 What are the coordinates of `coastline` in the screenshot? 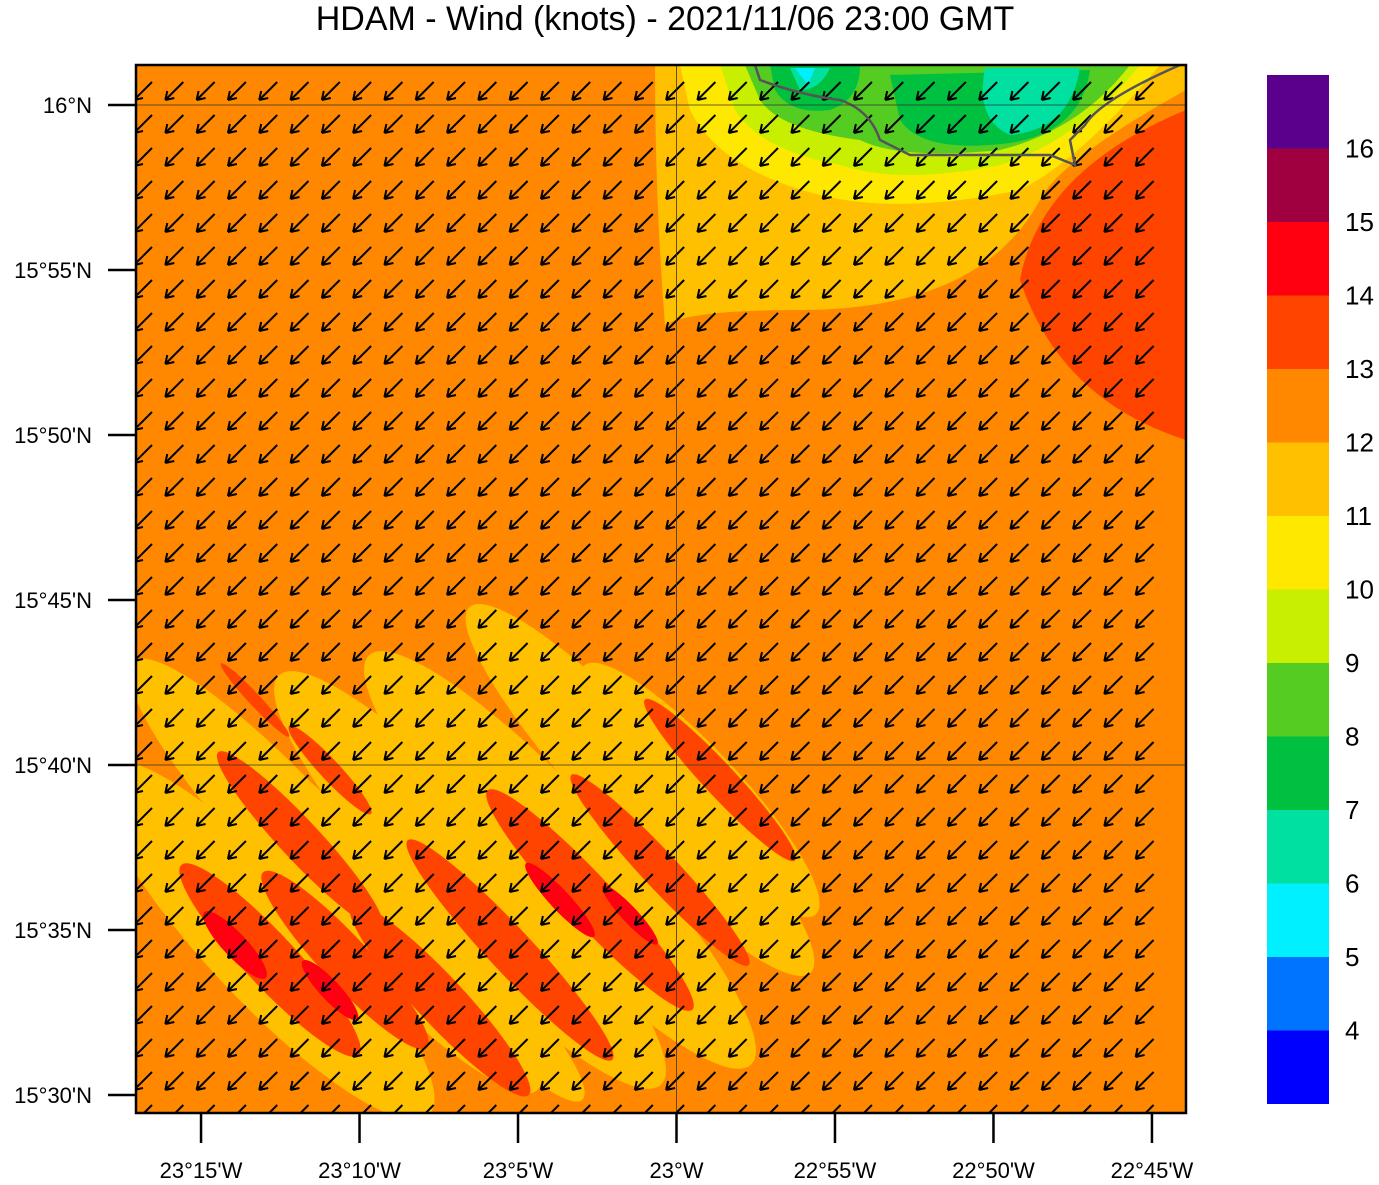 It's located at (967, 116).